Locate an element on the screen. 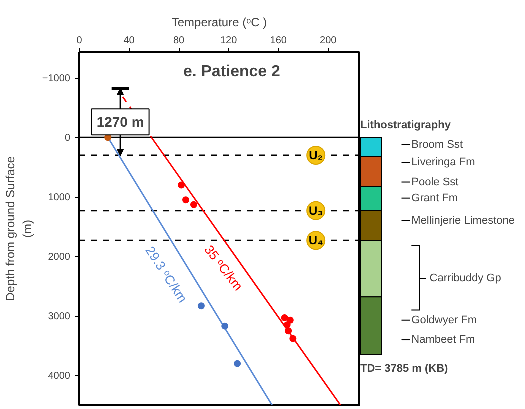  x-tick-label: 0 is located at coordinates (79, 41).